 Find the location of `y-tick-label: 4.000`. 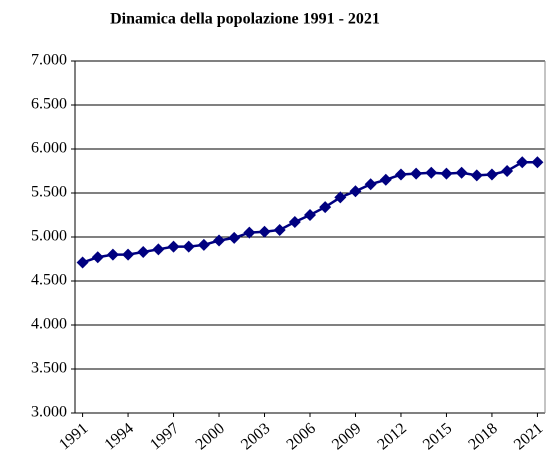

y-tick-label: 4.000 is located at coordinates (49, 324).